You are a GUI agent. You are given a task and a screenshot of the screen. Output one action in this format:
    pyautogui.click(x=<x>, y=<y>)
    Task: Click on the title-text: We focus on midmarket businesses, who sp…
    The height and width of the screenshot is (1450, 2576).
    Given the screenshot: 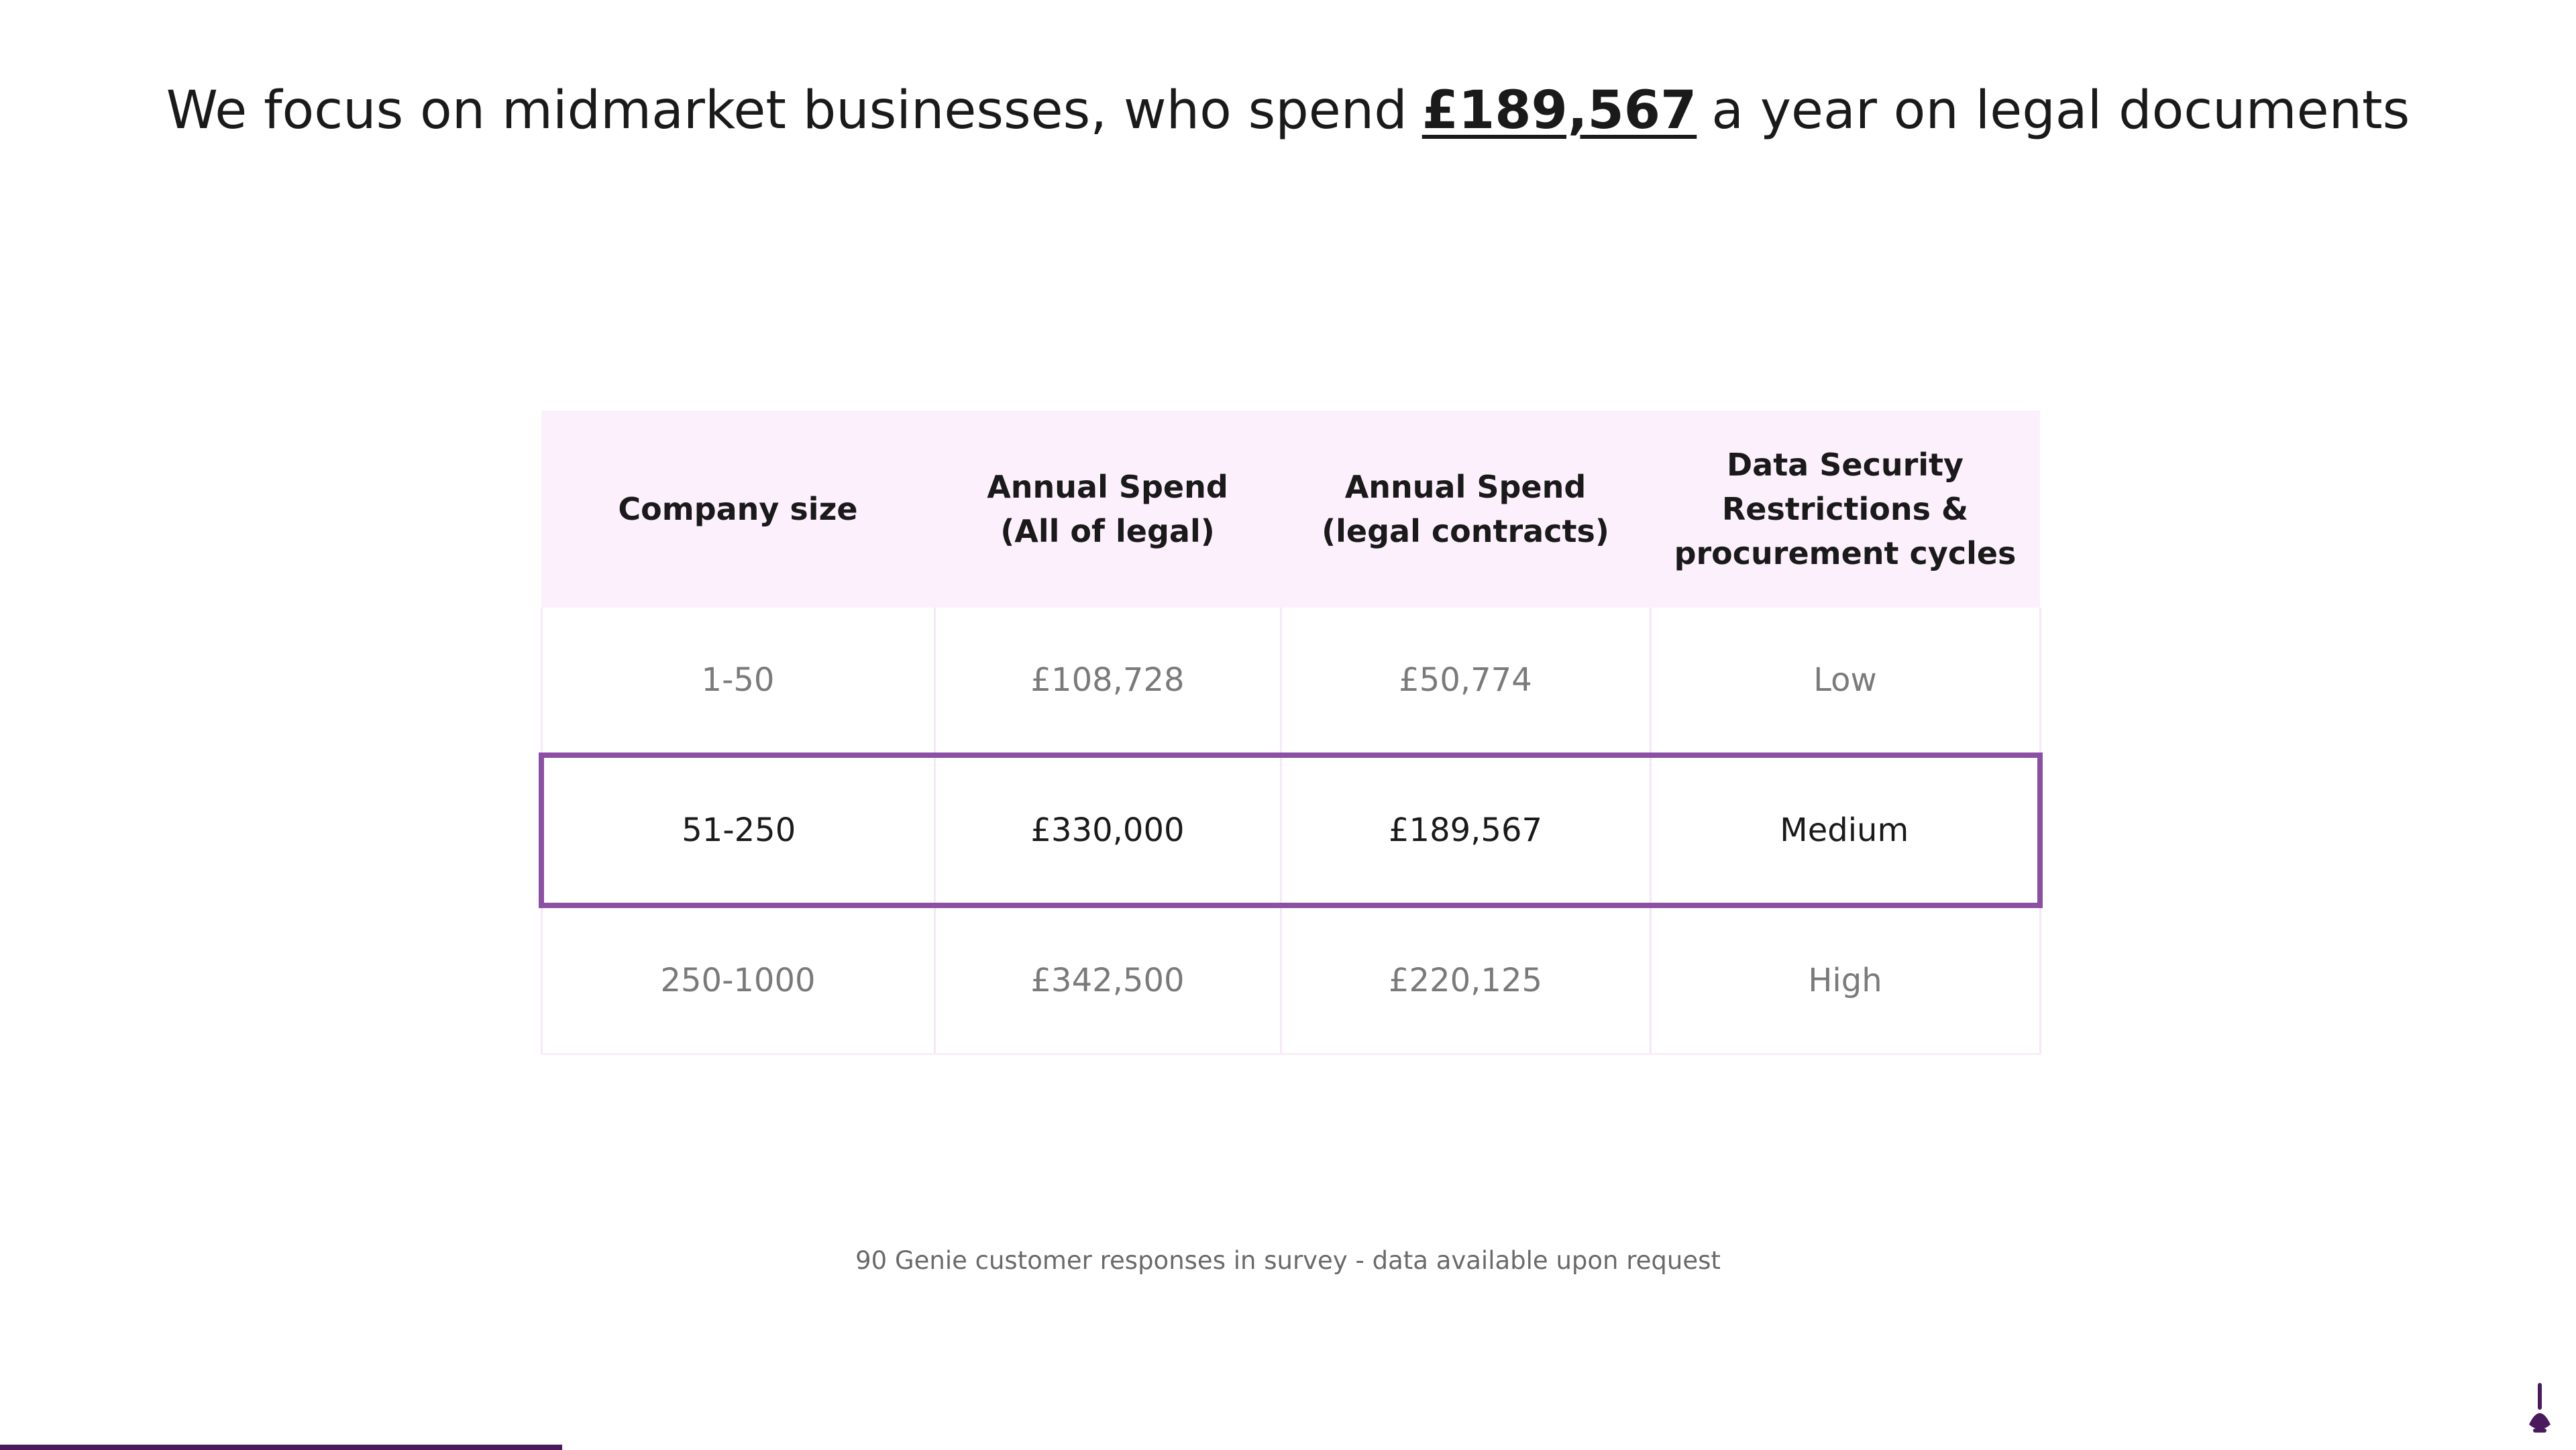 What is the action you would take?
    pyautogui.click(x=786, y=110)
    